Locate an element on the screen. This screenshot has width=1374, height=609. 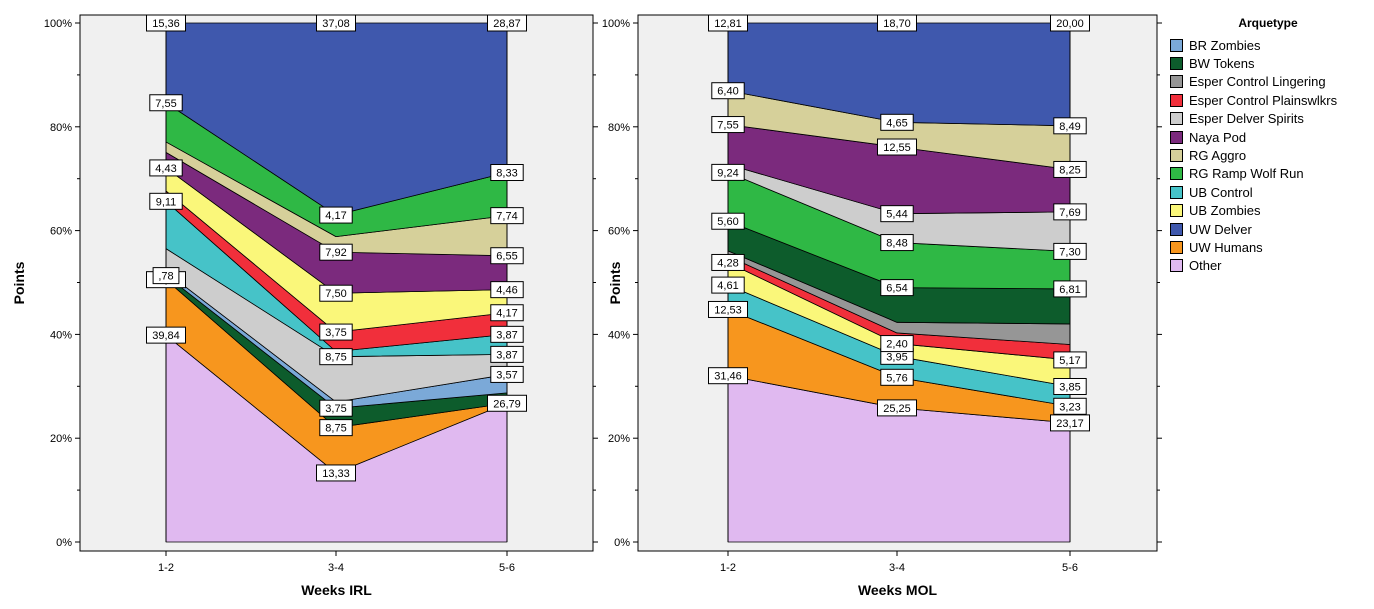
data-label: 20,00 is located at coordinates (1070, 23).